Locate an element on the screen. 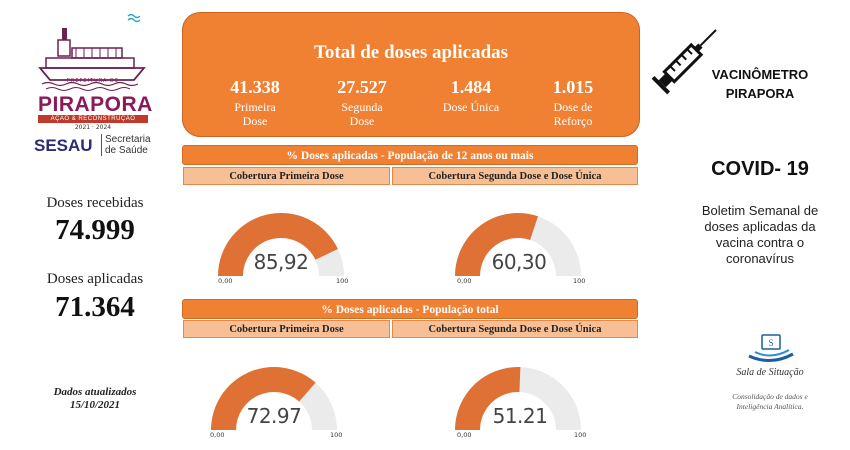 The width and height of the screenshot is (850, 450). sesau-subtitle-line2: de Saúde is located at coordinates (126, 150).